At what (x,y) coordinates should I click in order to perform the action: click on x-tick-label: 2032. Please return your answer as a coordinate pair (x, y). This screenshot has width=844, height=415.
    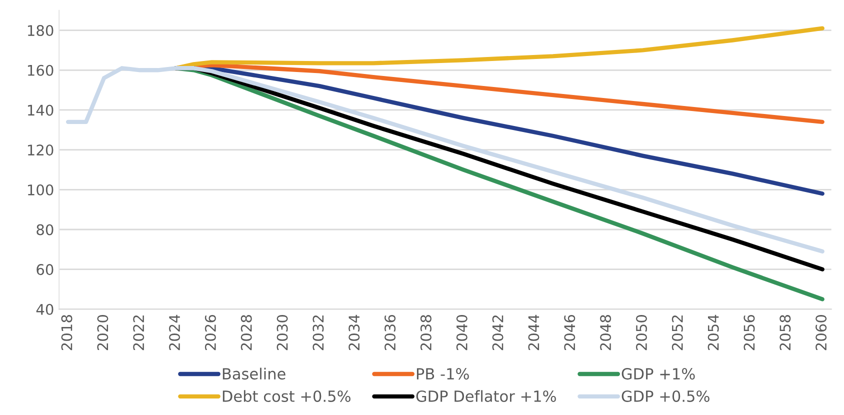
    Looking at the image, I should click on (318, 333).